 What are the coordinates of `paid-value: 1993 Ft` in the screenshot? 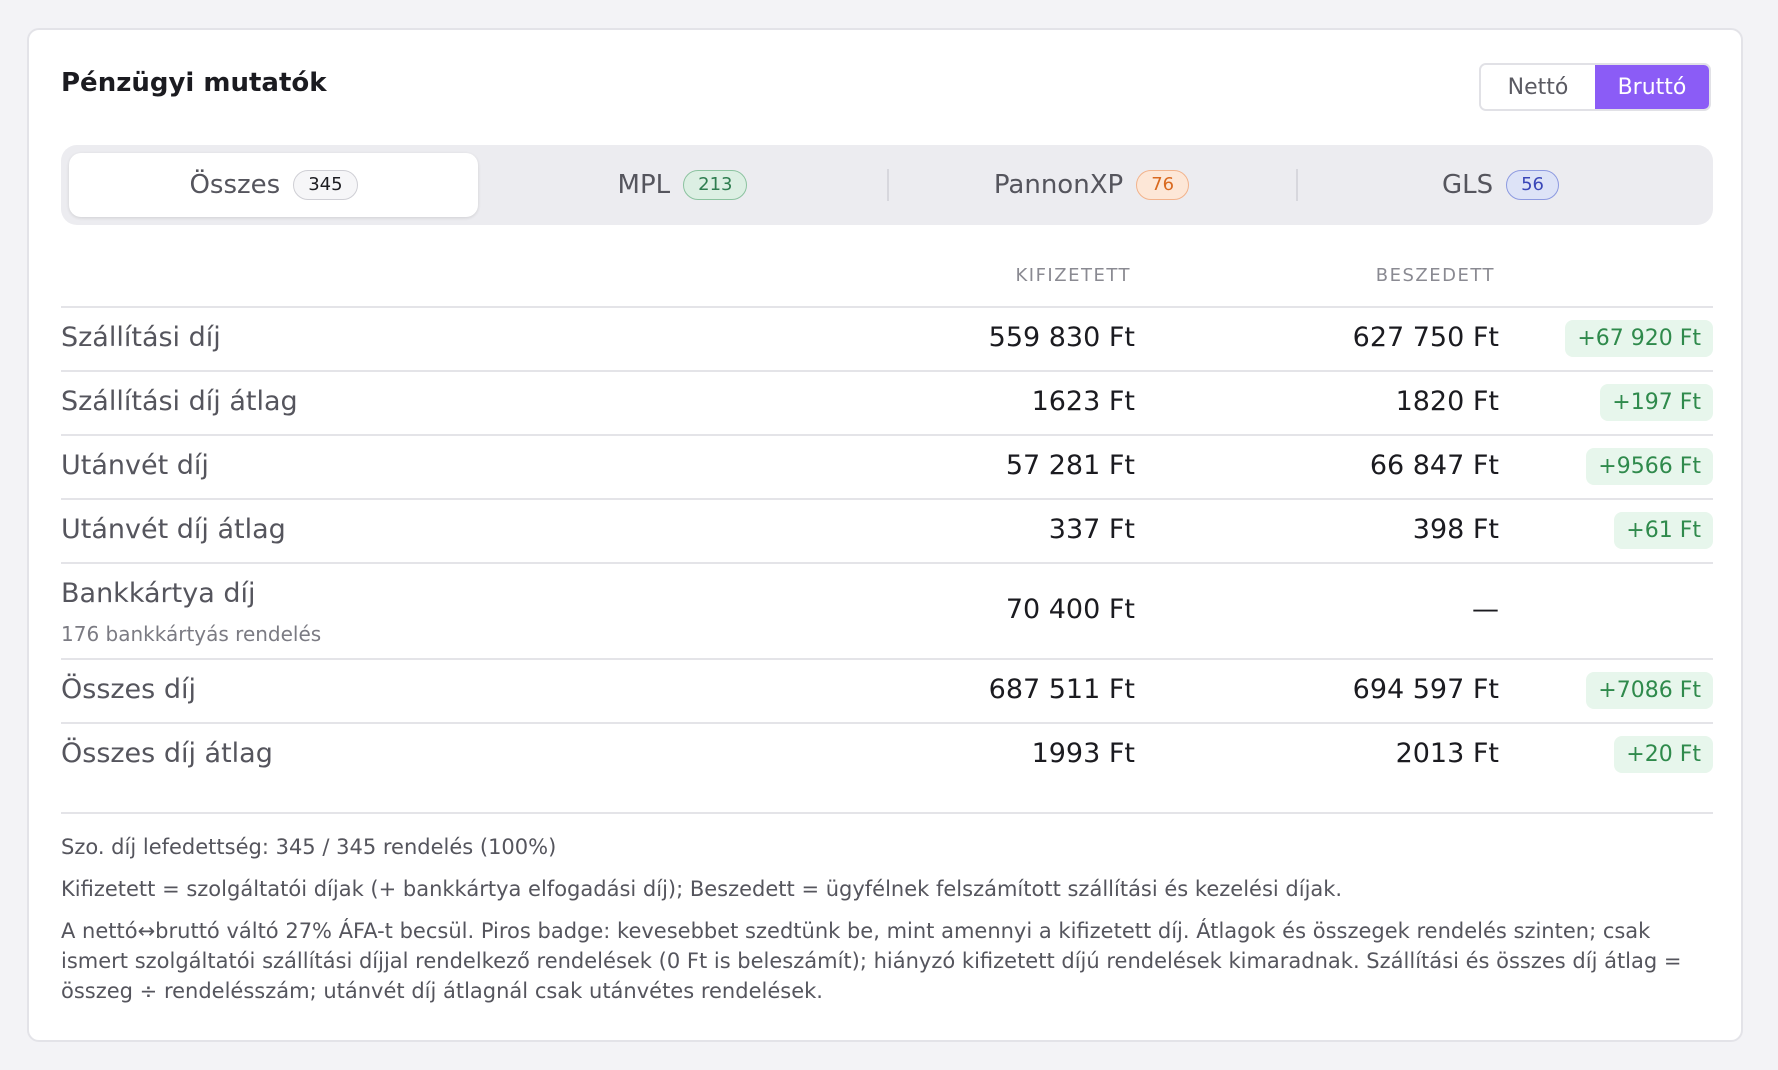 It's located at (1083, 753).